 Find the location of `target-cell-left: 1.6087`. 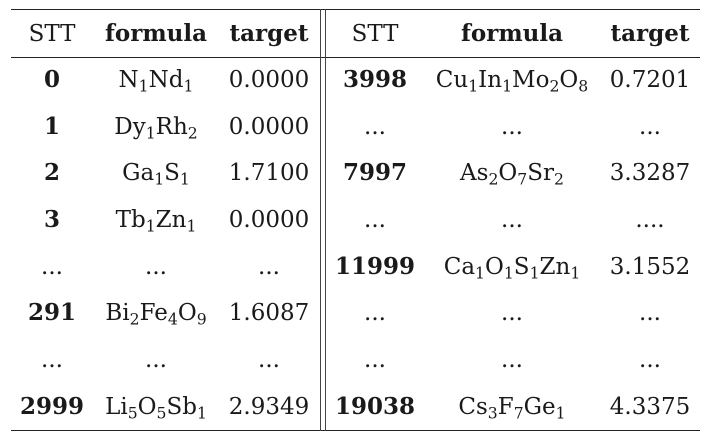

target-cell-left: 1.6087 is located at coordinates (269, 313).